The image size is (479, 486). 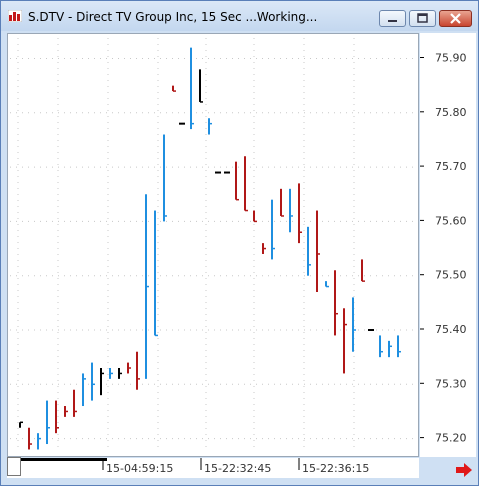 I want to click on y-tick-label: 75.20, so click(x=451, y=438).